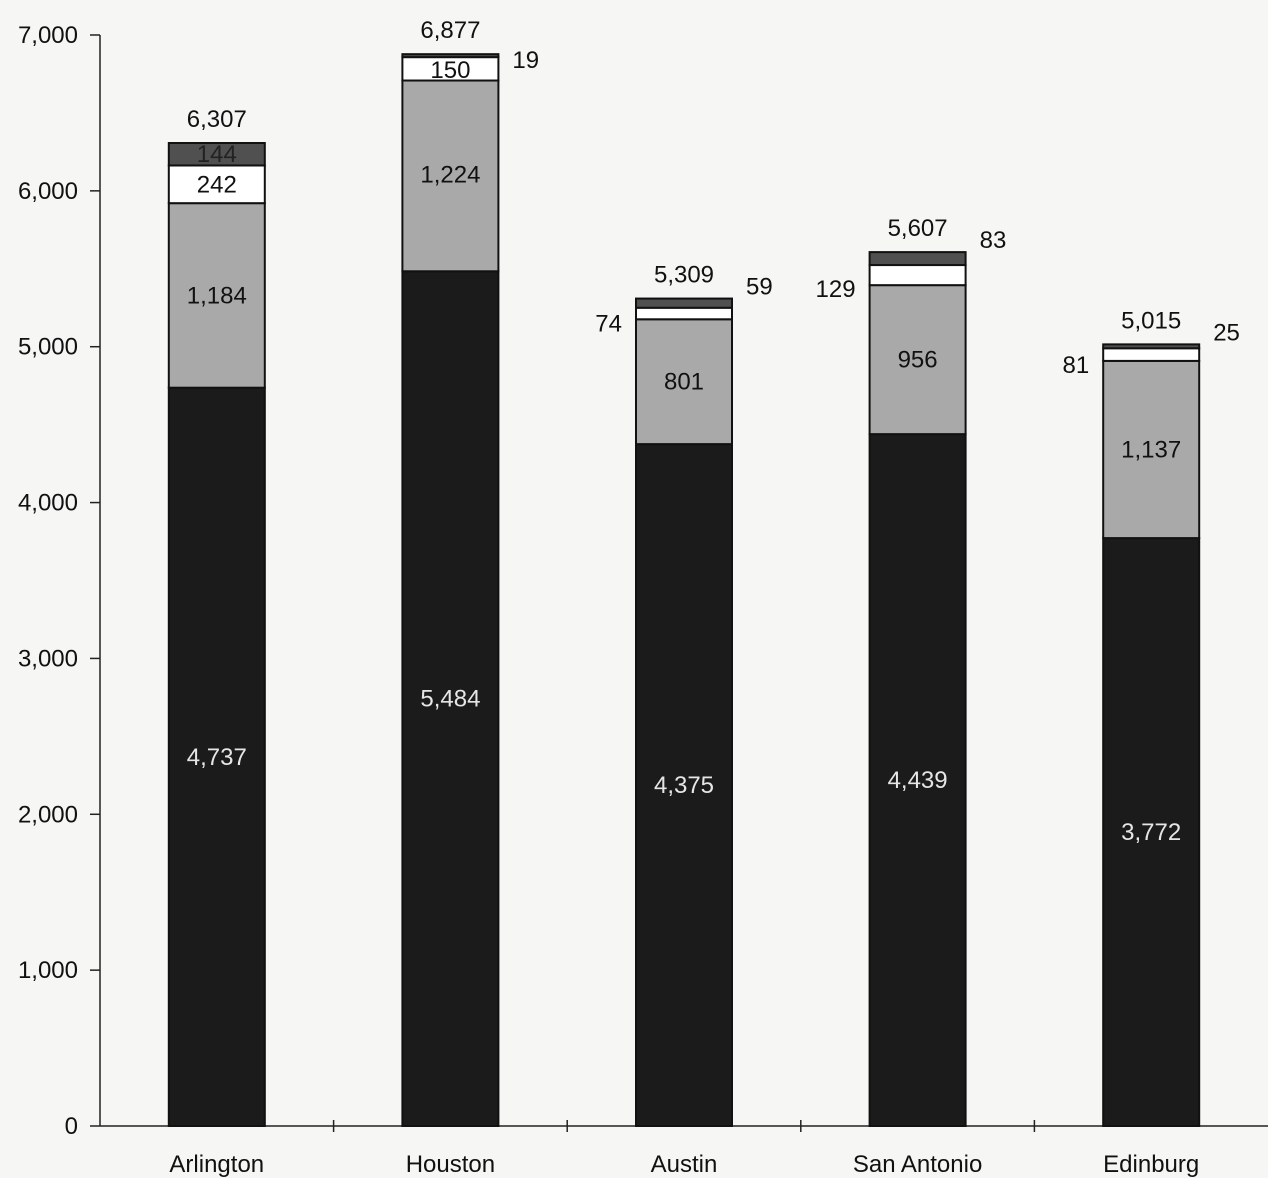 Image resolution: width=1268 pixels, height=1178 pixels. What do you see at coordinates (48, 970) in the screenshot?
I see `y-tick-label: 1,000` at bounding box center [48, 970].